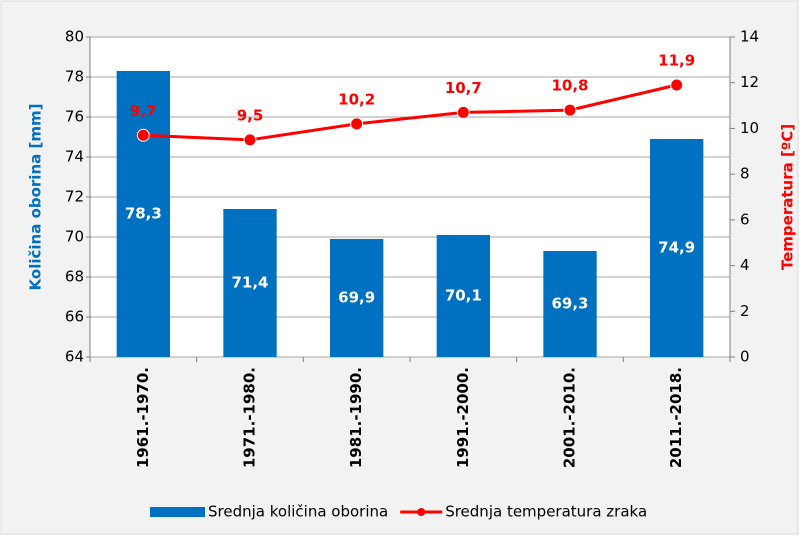 Image resolution: width=800 pixels, height=536 pixels. What do you see at coordinates (74, 117) in the screenshot?
I see `y-tick-label: 76` at bounding box center [74, 117].